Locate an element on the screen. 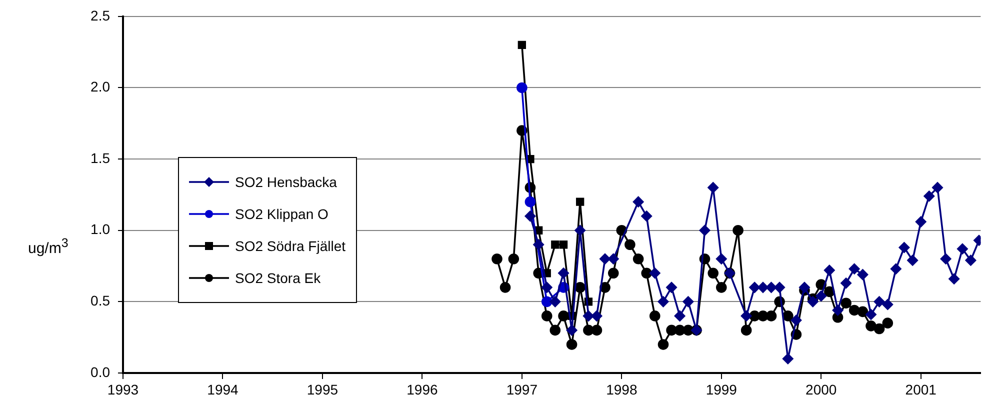  y-tick-label: 0.5 is located at coordinates (100, 300).